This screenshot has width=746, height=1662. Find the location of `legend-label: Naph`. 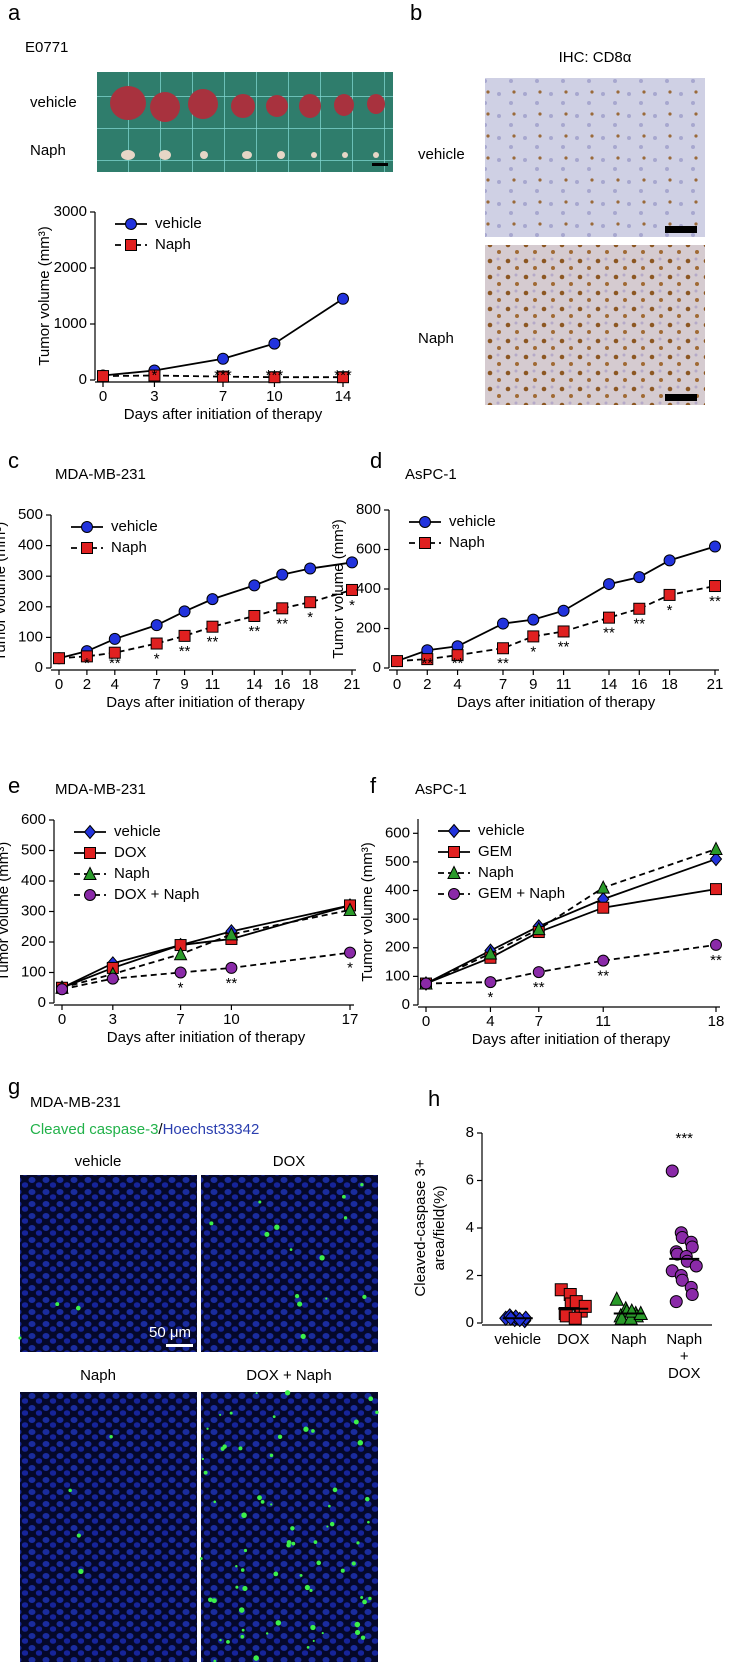

legend-label: Naph is located at coordinates (173, 244).